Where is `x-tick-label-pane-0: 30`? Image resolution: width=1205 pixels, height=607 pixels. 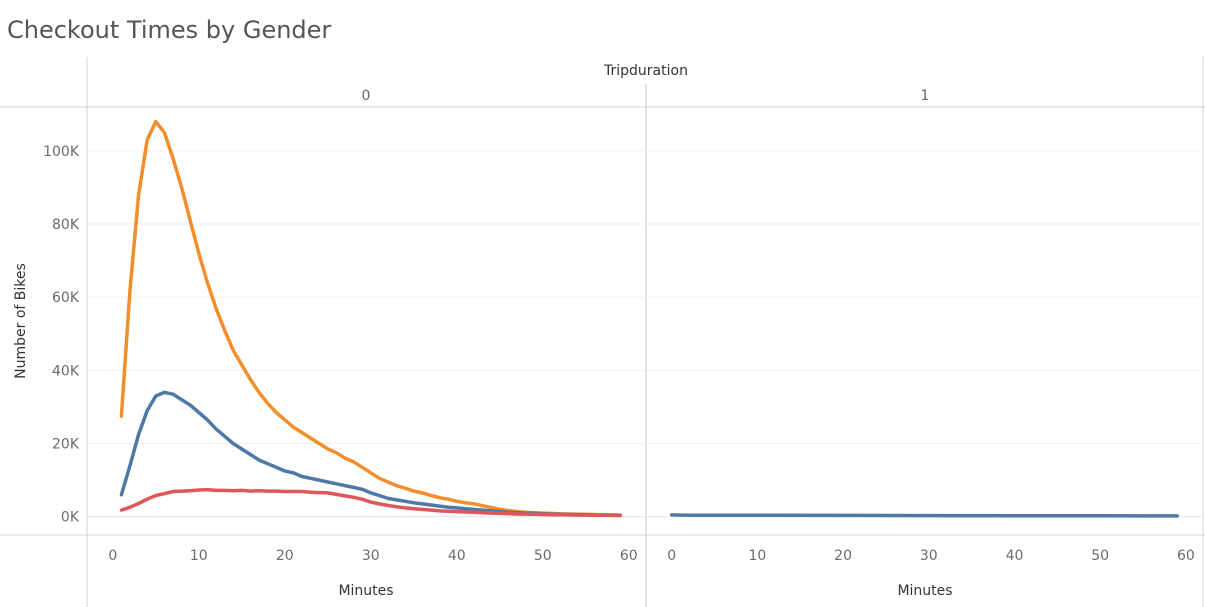
x-tick-label-pane-0: 30 is located at coordinates (371, 556).